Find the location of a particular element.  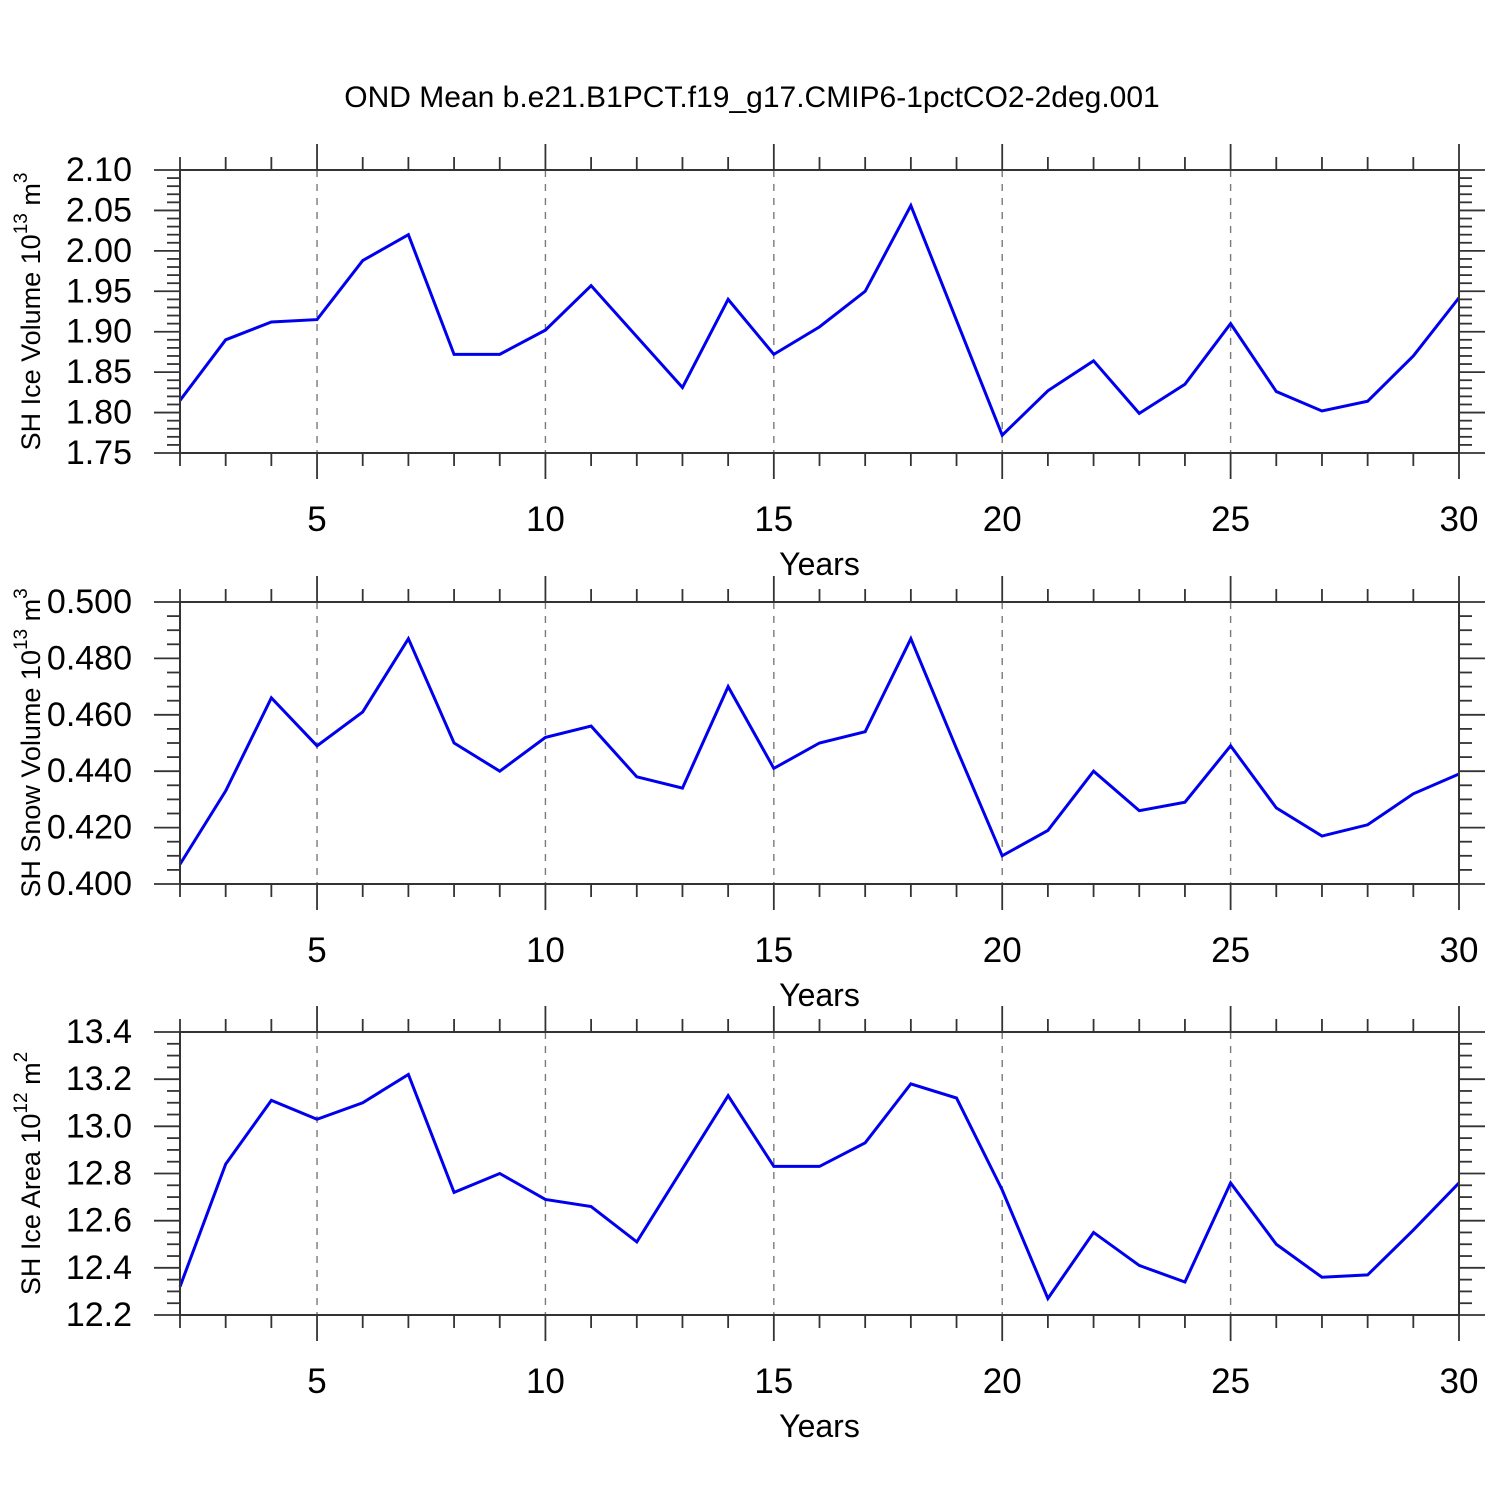

y-tick-label: 0.400 is located at coordinates (89, 884).